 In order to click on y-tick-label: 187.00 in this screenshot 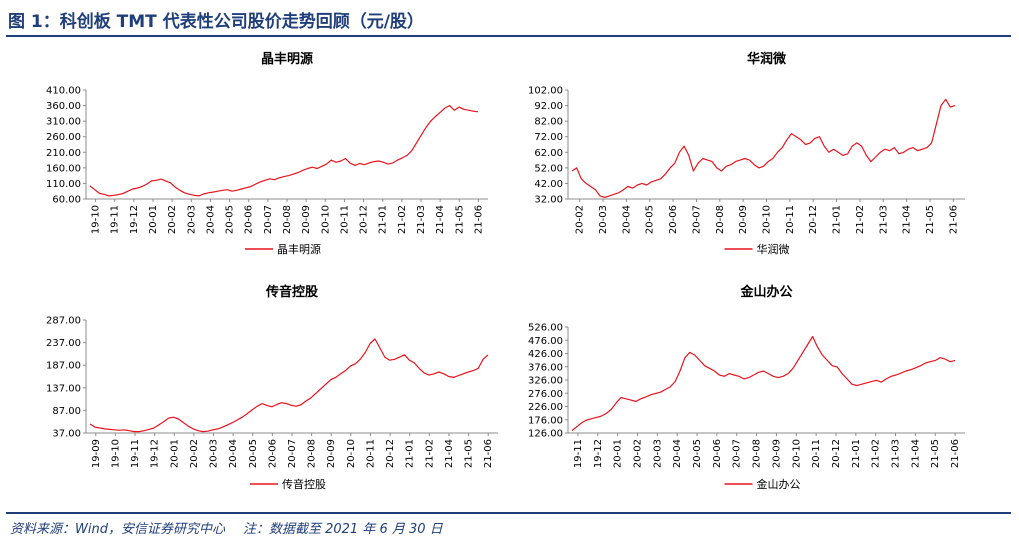, I will do `click(63, 366)`.